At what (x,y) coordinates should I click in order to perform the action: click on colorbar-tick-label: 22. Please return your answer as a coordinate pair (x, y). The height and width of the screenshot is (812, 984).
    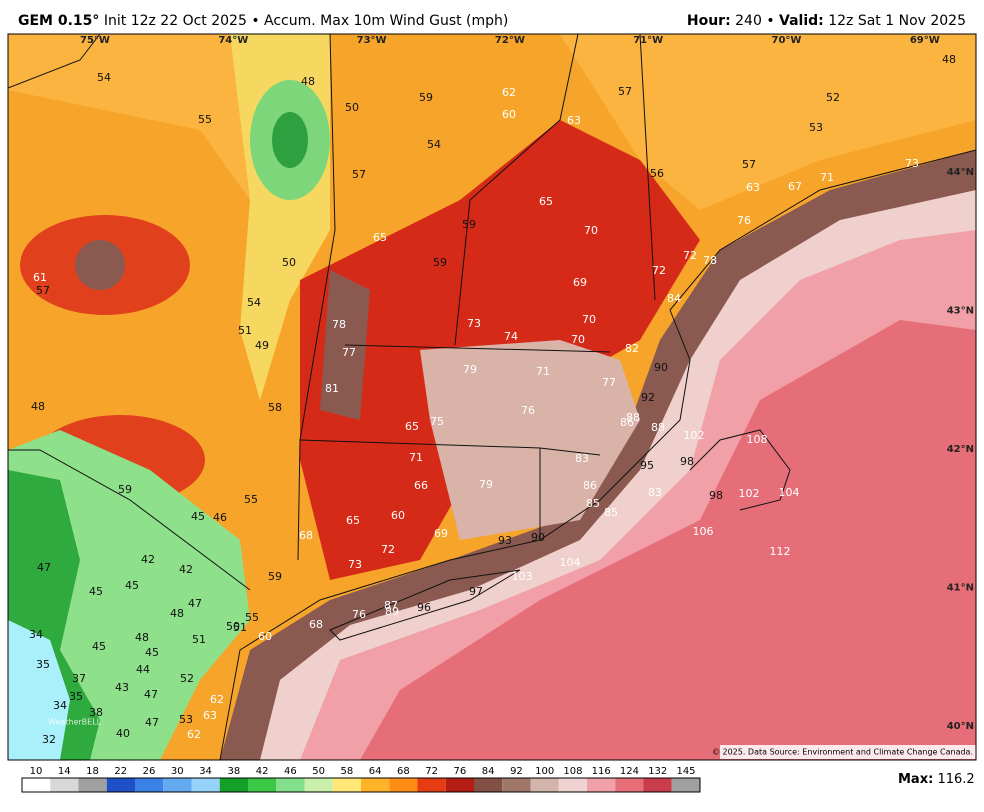
    Looking at the image, I should click on (120, 771).